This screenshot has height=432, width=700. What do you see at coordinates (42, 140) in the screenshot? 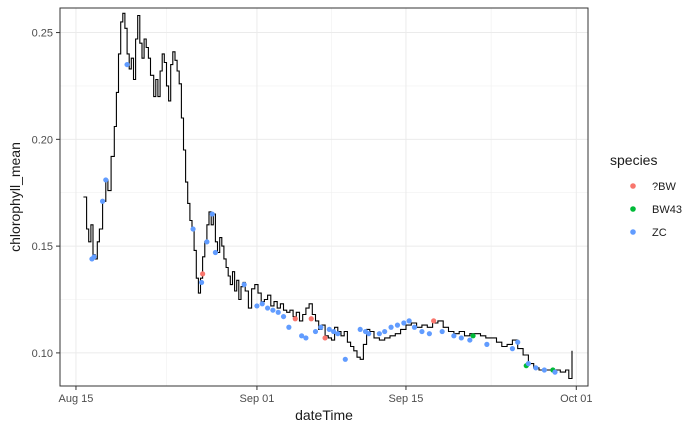
I see `y-tick-label: 0.20` at bounding box center [42, 140].